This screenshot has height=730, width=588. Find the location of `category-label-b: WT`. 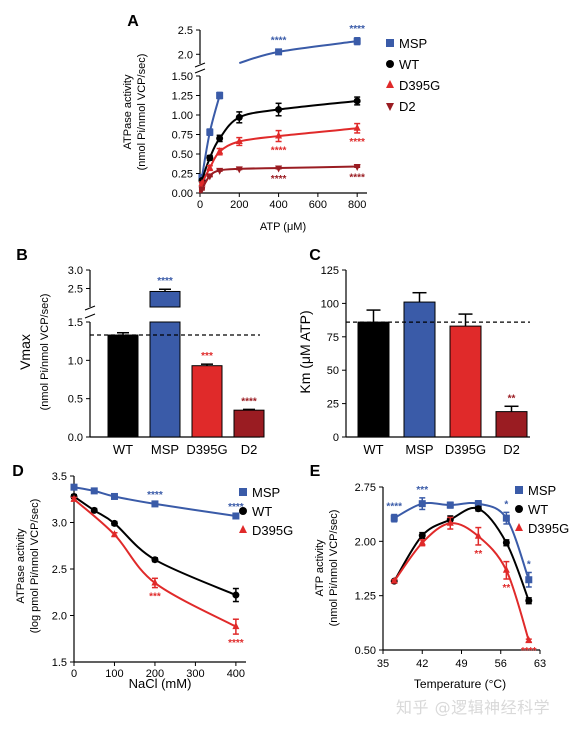

category-label-b: WT is located at coordinates (123, 449).